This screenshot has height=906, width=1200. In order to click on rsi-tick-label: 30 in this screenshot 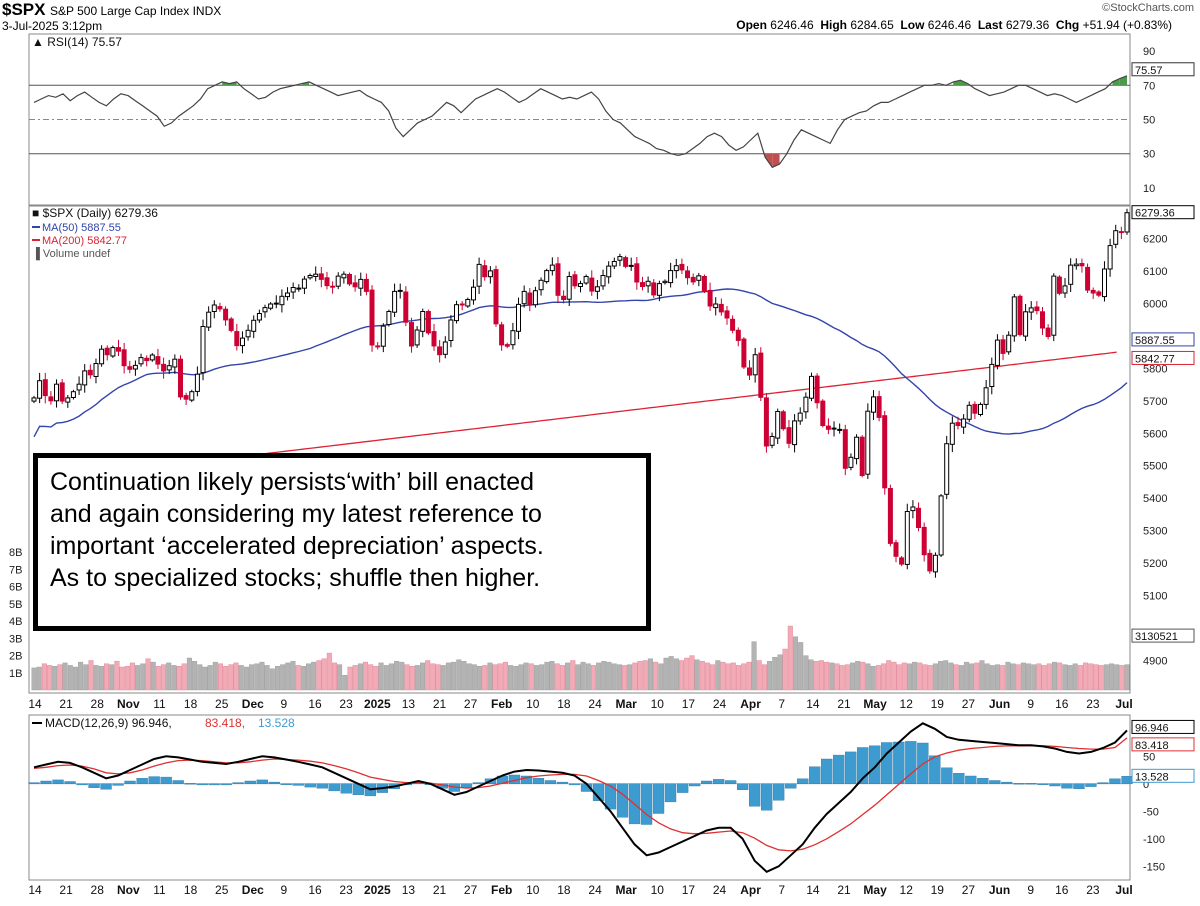, I will do `click(1149, 155)`.